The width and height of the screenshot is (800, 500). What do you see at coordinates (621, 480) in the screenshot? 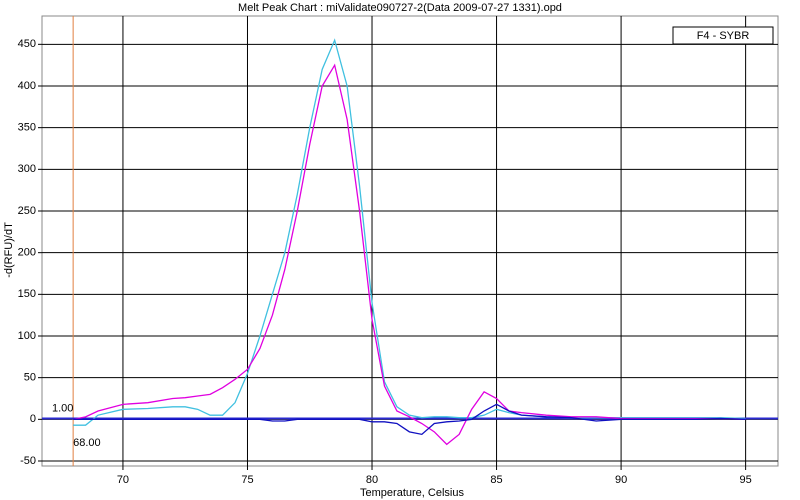
I see `x-tick-label: 90` at bounding box center [621, 480].